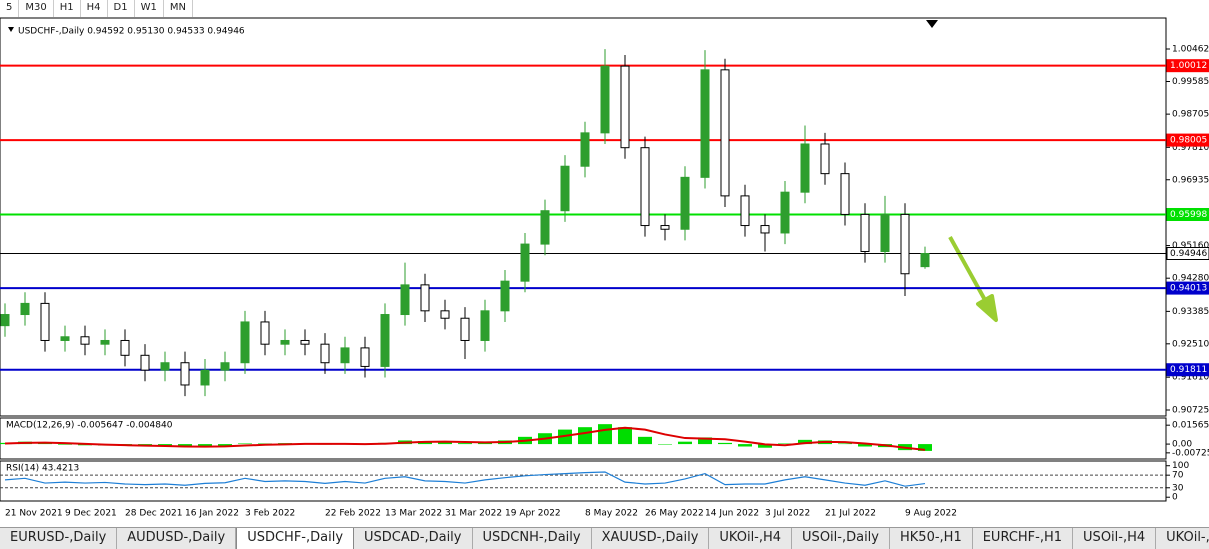  Describe the element at coordinates (1175, 498) in the screenshot. I see `y-tick-label: 0` at that location.